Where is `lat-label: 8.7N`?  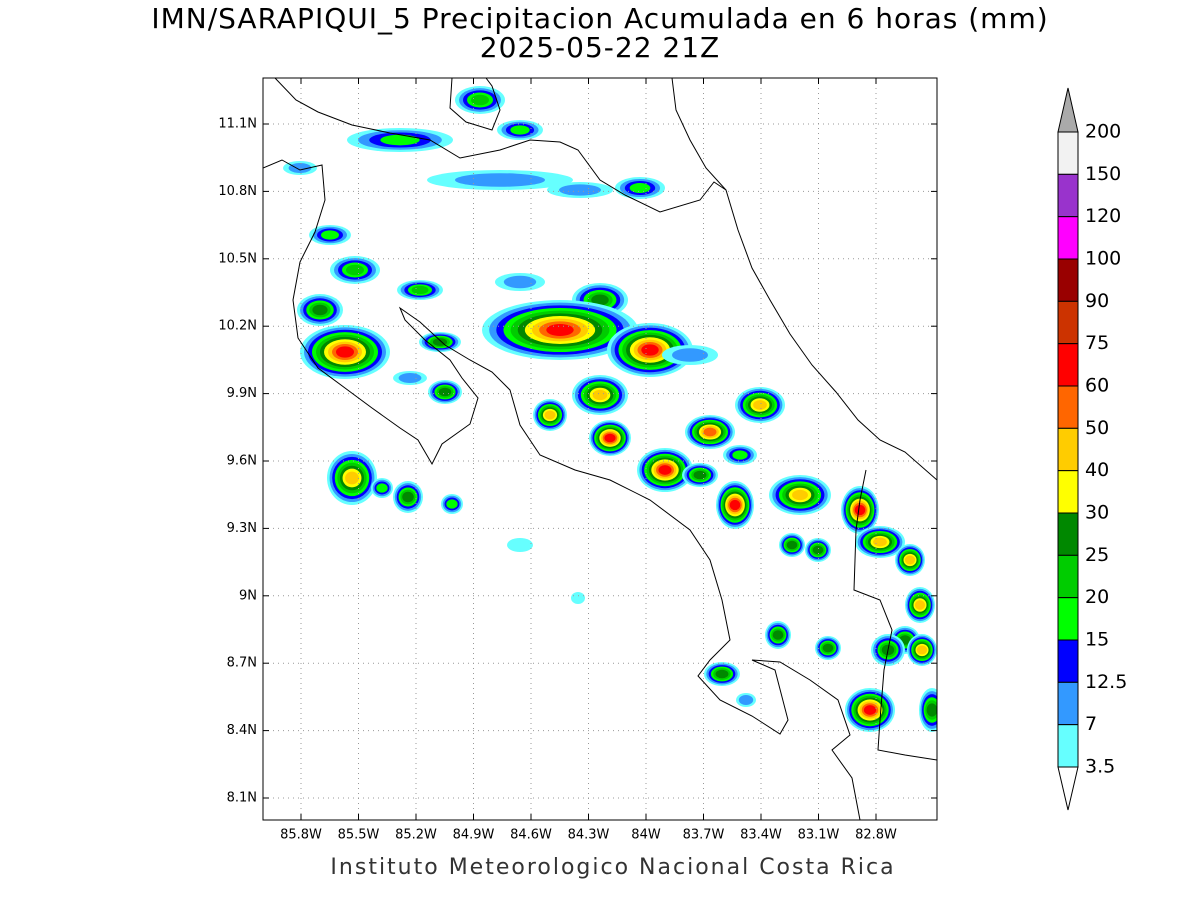 lat-label: 8.7N is located at coordinates (242, 663).